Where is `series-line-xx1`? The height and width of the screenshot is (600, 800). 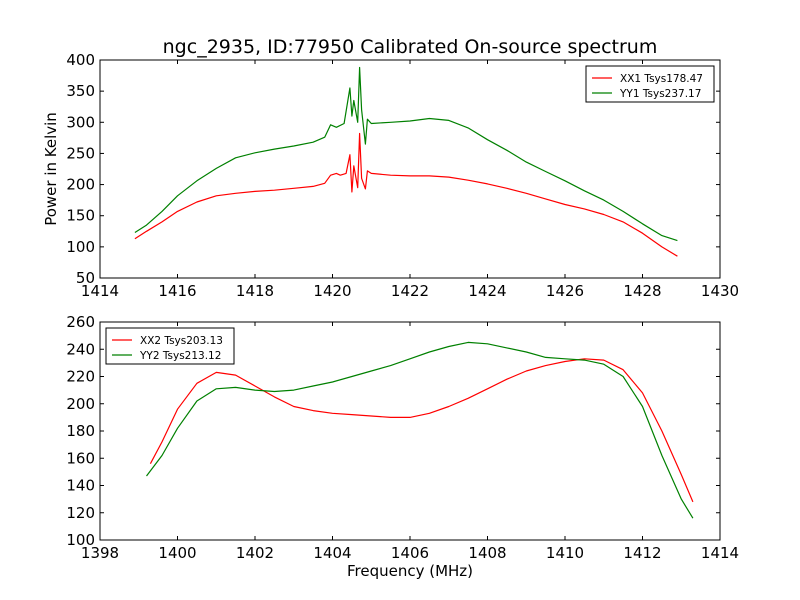
series-line-xx1 is located at coordinates (406, 194).